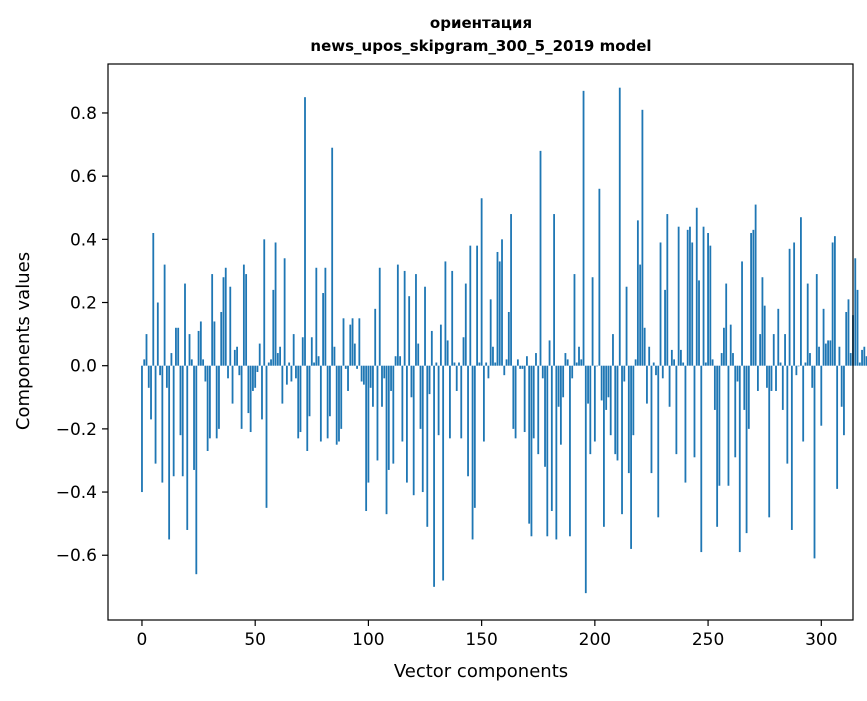  I want to click on y-tick-label: 0.2, so click(83, 304).